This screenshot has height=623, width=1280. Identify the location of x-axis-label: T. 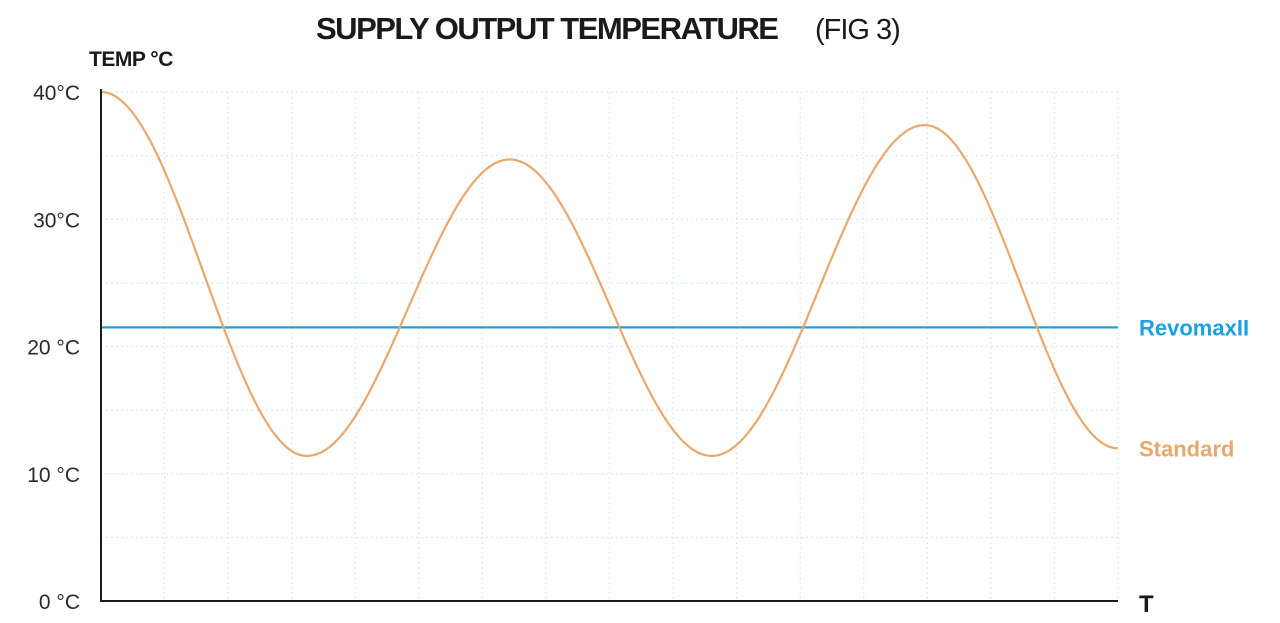
(1146, 604).